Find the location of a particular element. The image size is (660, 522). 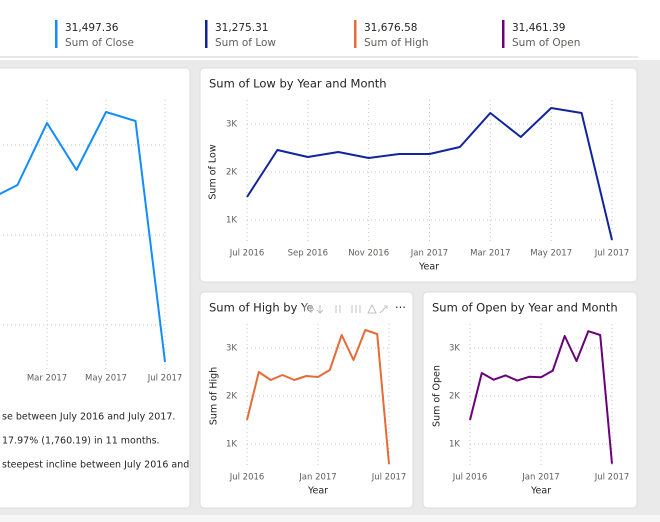

y-axis-title: Sum of High is located at coordinates (214, 396).